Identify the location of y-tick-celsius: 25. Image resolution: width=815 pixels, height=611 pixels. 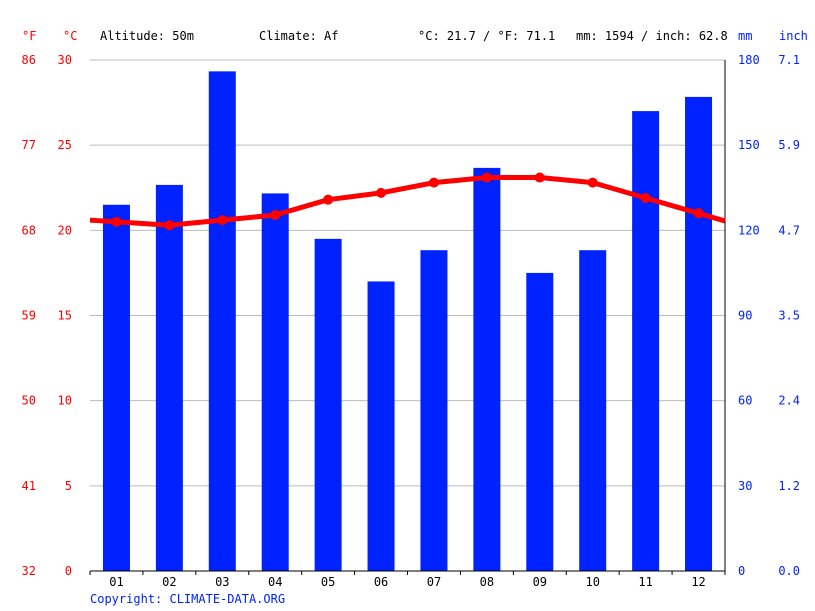
(65, 145).